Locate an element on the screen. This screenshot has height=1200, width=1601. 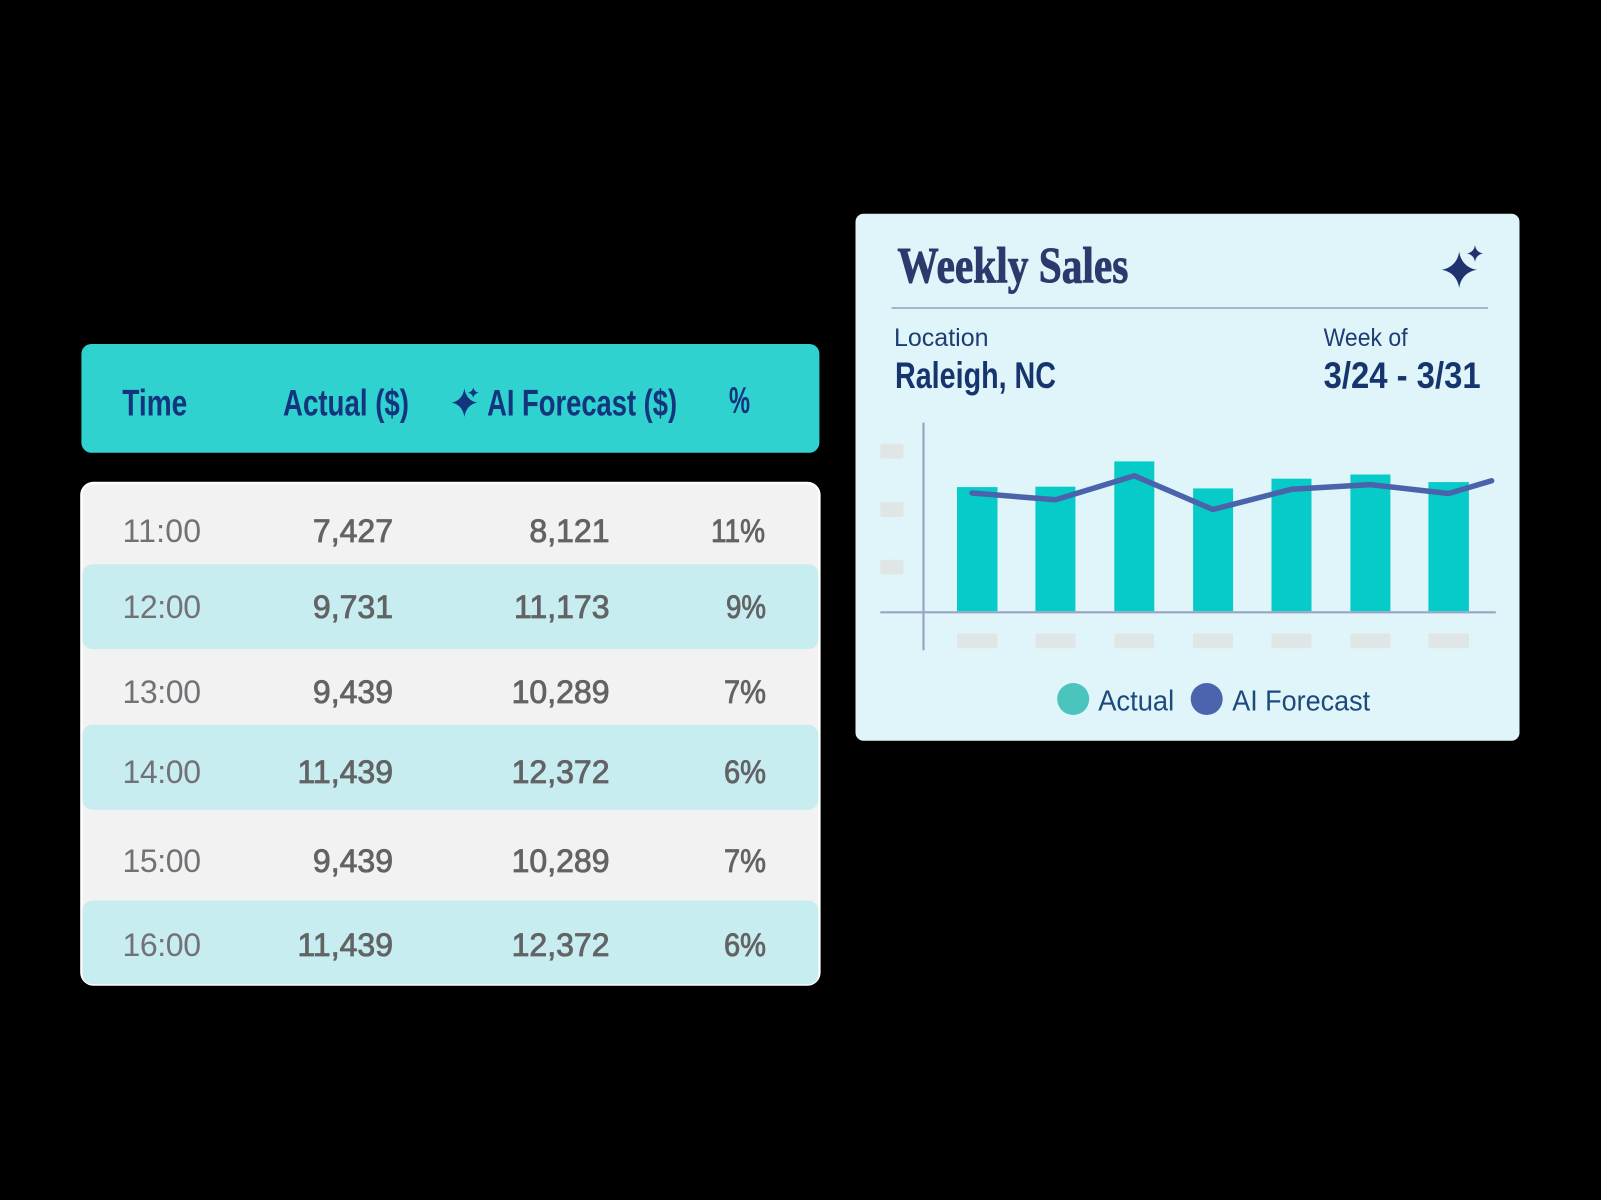
svg-text: 12:00 is located at coordinates (162, 607).